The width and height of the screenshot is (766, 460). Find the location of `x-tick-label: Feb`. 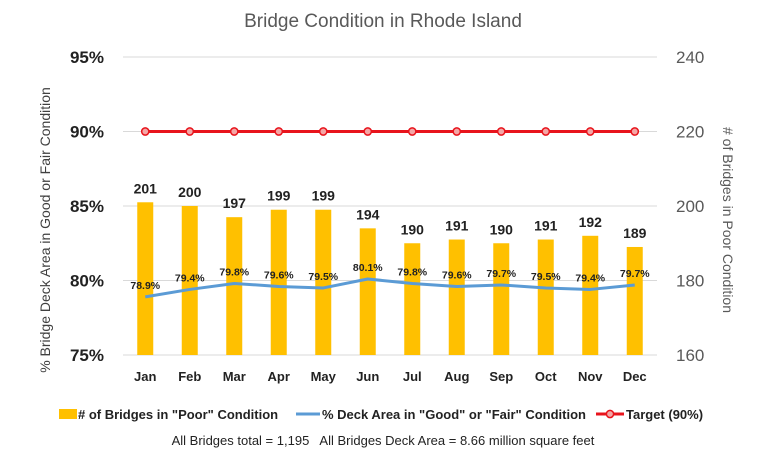

x-tick-label: Feb is located at coordinates (189, 376).